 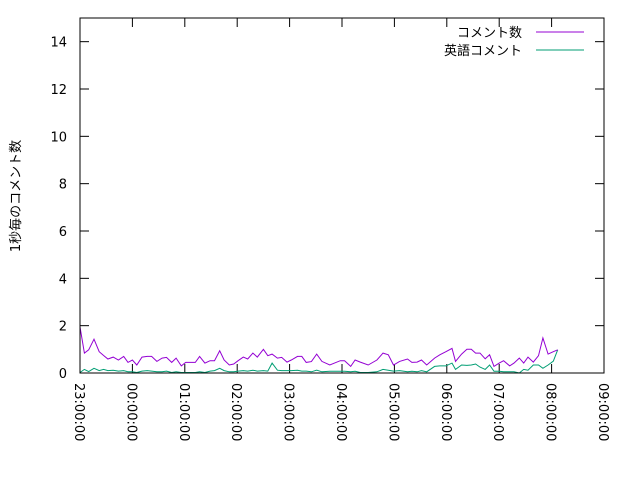 What do you see at coordinates (550, 412) in the screenshot?
I see `x-tick-label: 08:00:00` at bounding box center [550, 412].